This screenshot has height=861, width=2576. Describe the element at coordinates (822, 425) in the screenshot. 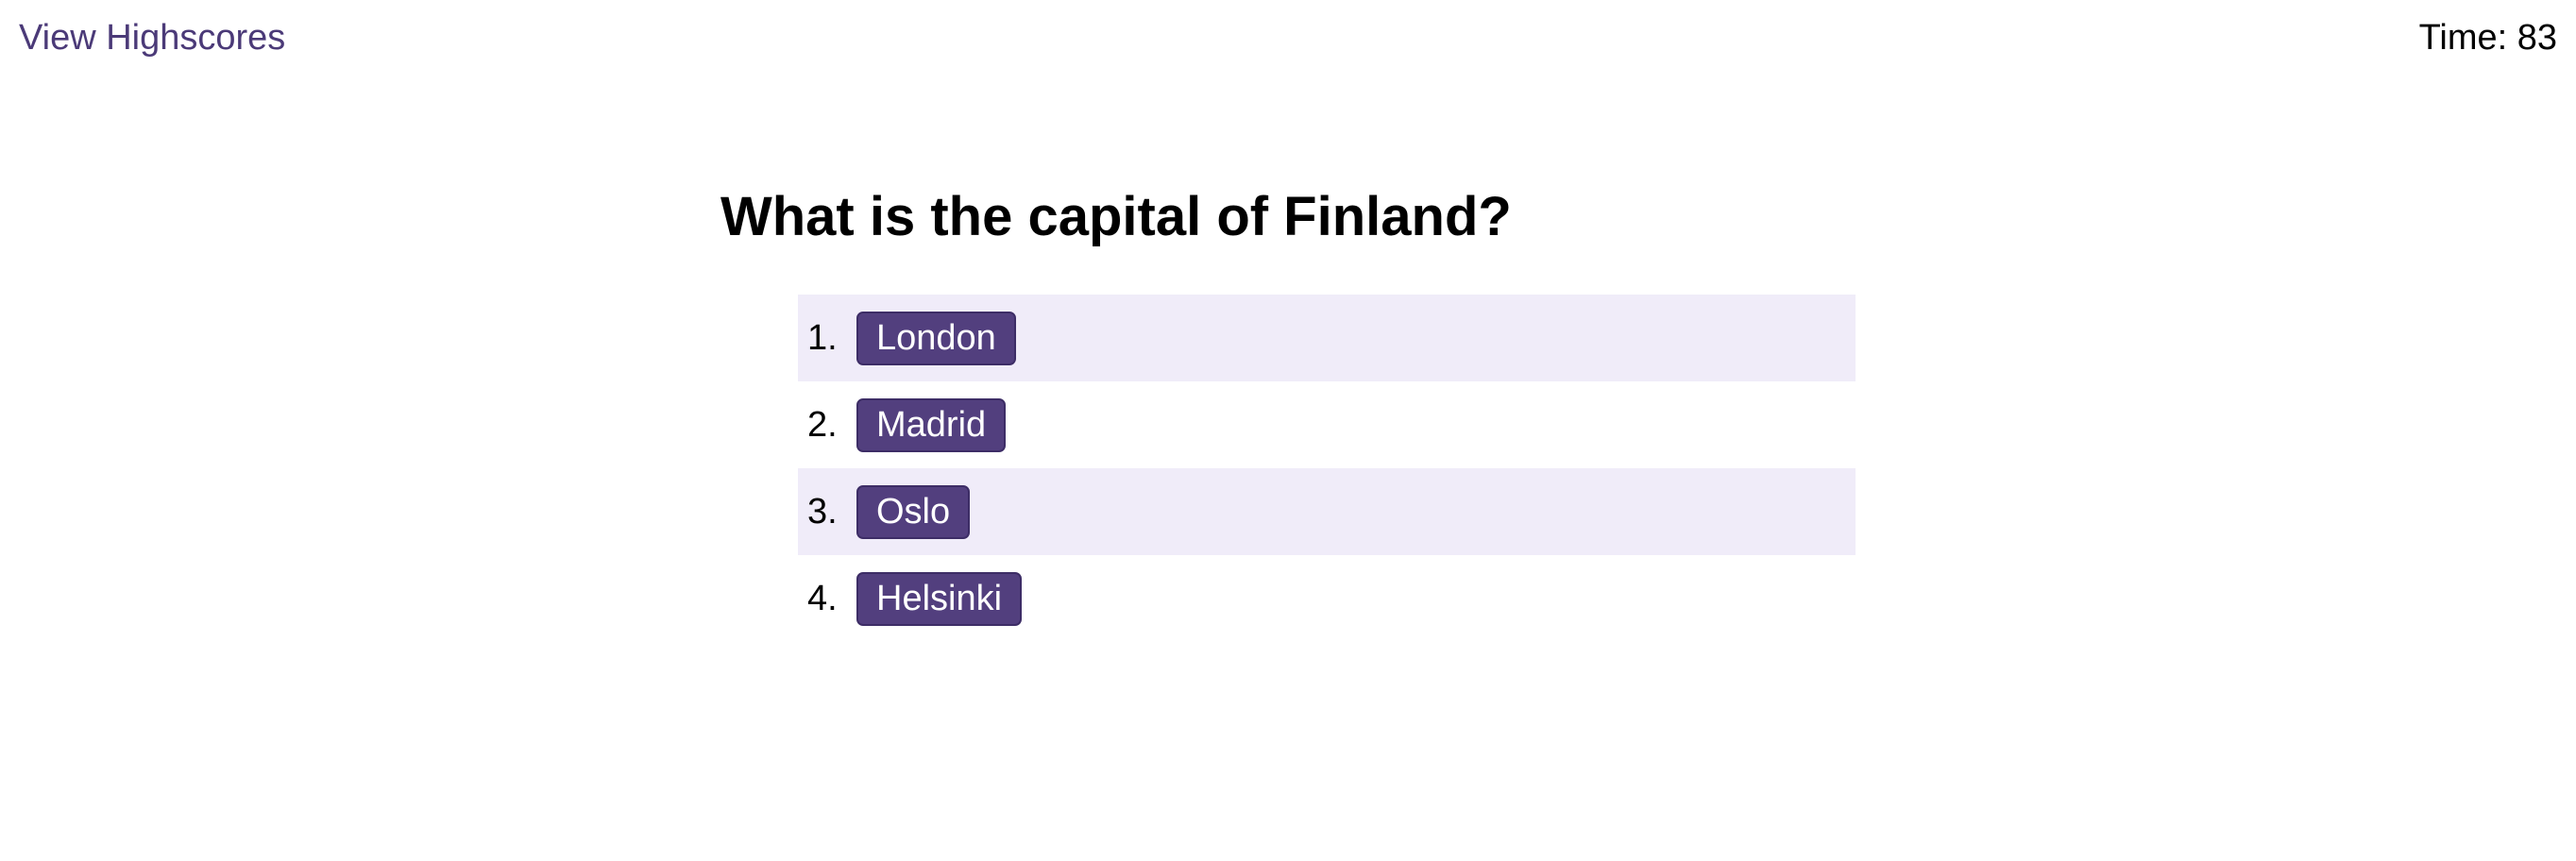

I see `choice-number: 2.` at that location.